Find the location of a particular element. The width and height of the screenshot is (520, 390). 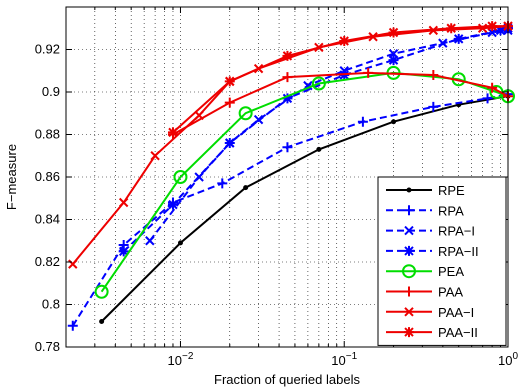

legend-label: RPA−I is located at coordinates (456, 231).